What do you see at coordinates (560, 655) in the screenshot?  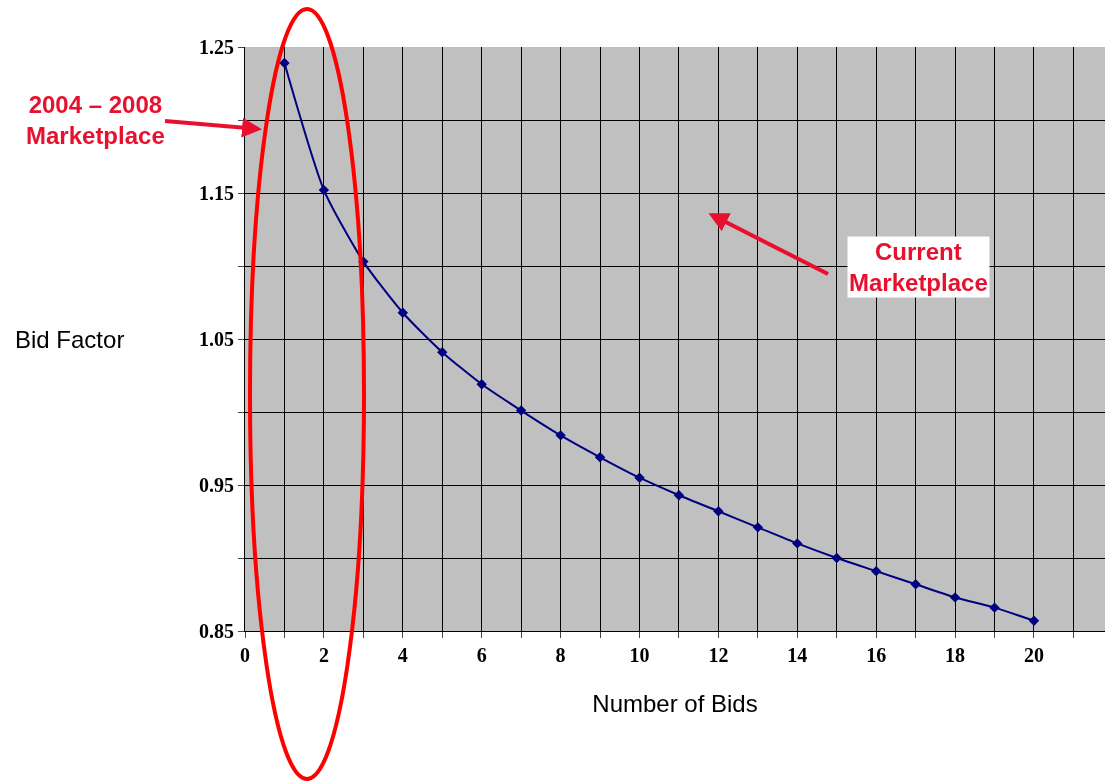 I see `x-tick-label: 8` at bounding box center [560, 655].